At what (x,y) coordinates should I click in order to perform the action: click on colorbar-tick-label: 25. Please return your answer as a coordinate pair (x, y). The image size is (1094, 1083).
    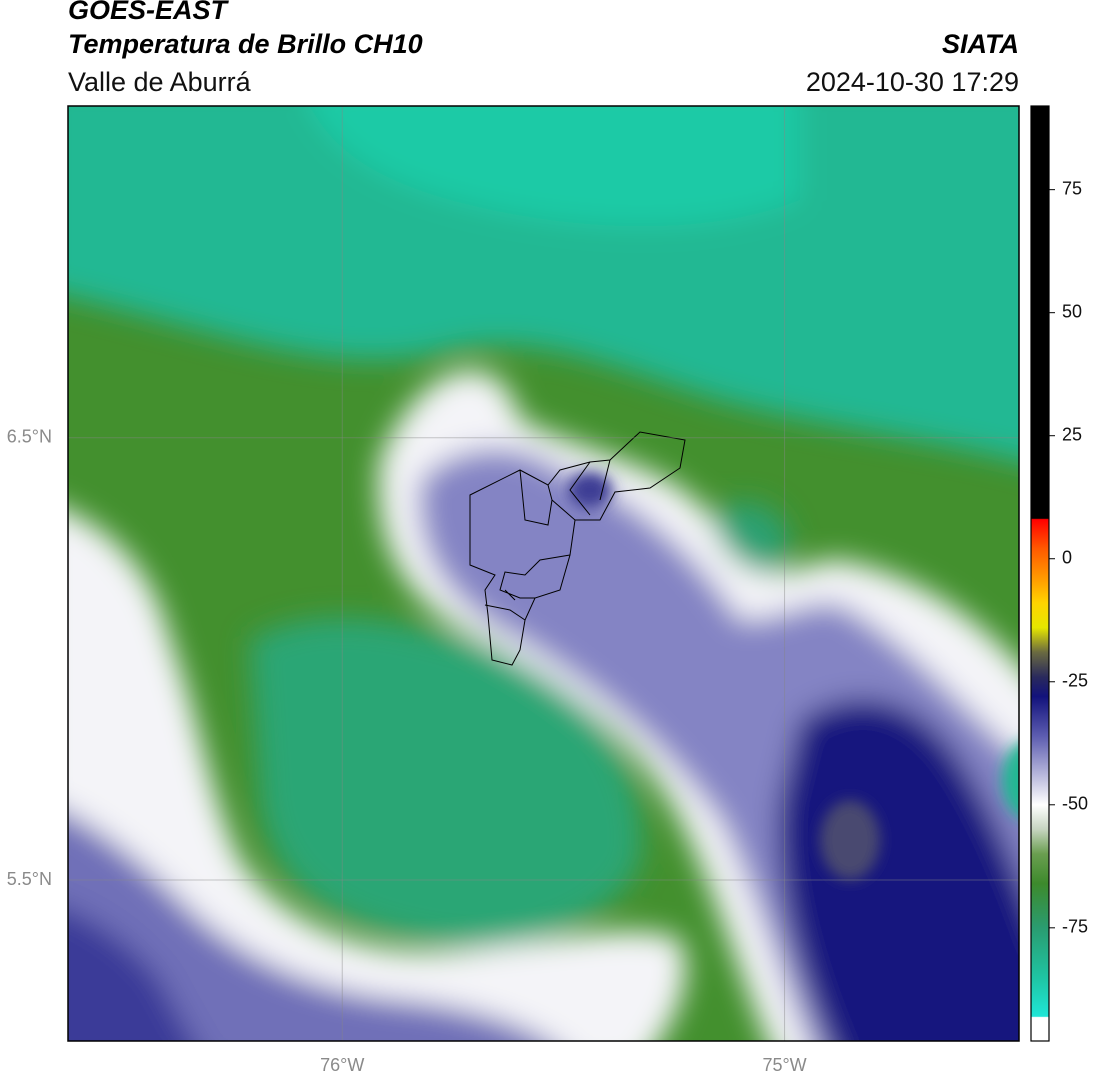
    Looking at the image, I should click on (1072, 434).